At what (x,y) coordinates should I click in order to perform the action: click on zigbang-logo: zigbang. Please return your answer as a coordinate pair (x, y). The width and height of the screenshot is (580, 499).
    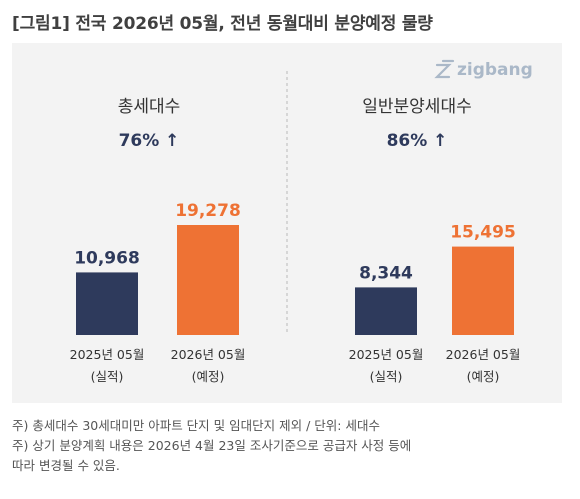
    Looking at the image, I should click on (483, 69).